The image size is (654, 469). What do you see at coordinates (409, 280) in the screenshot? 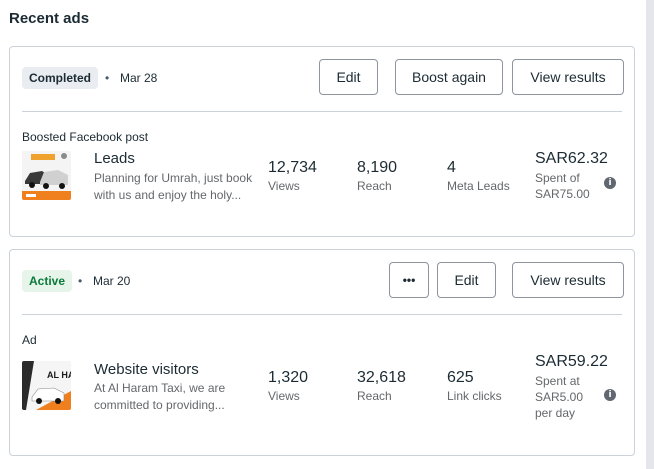
I see `more-options-button: •••` at bounding box center [409, 280].